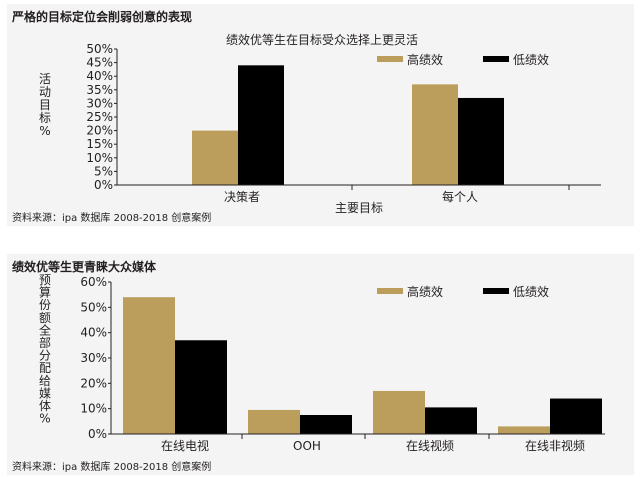  I want to click on x-tick-label: 在线视频, so click(430, 445).